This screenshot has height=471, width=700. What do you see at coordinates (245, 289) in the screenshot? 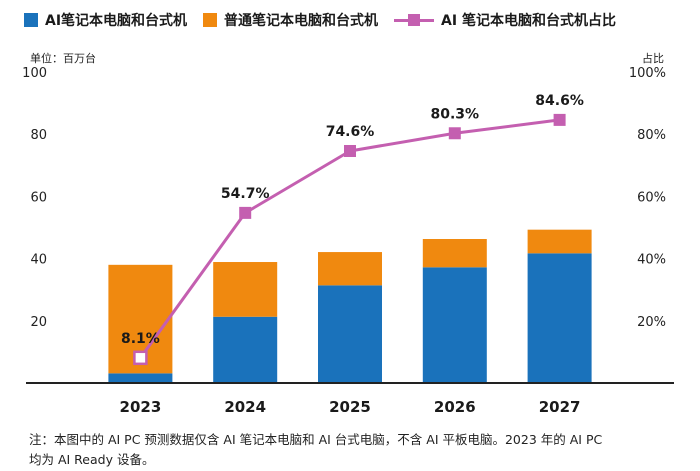
I see `bar-regular-2024` at bounding box center [245, 289].